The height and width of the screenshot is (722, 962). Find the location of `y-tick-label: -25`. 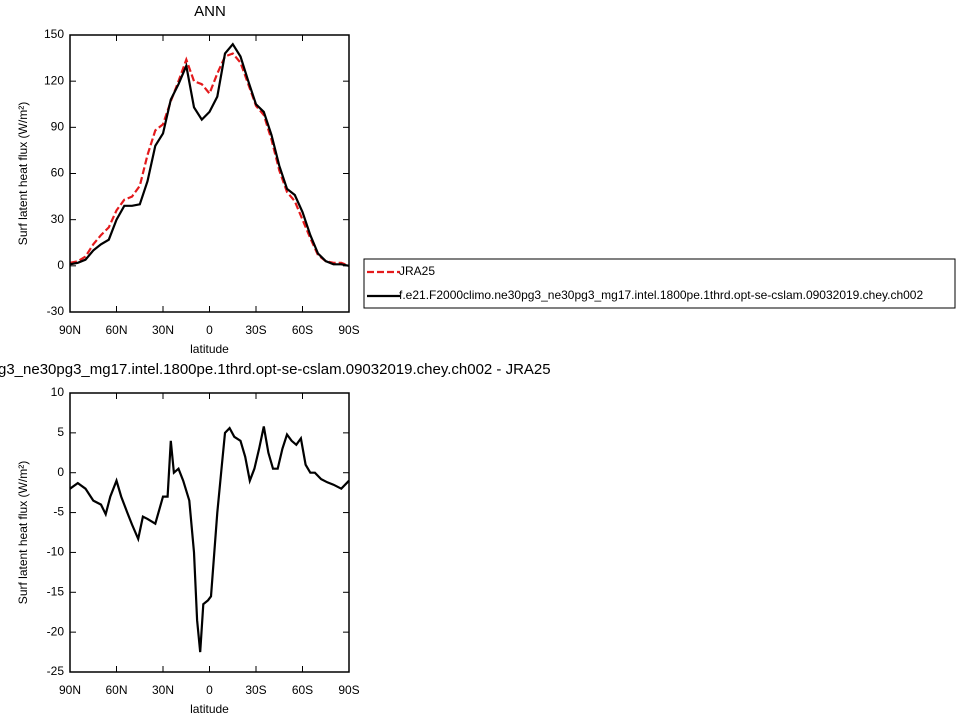

y-tick-label: -25 is located at coordinates (56, 671).